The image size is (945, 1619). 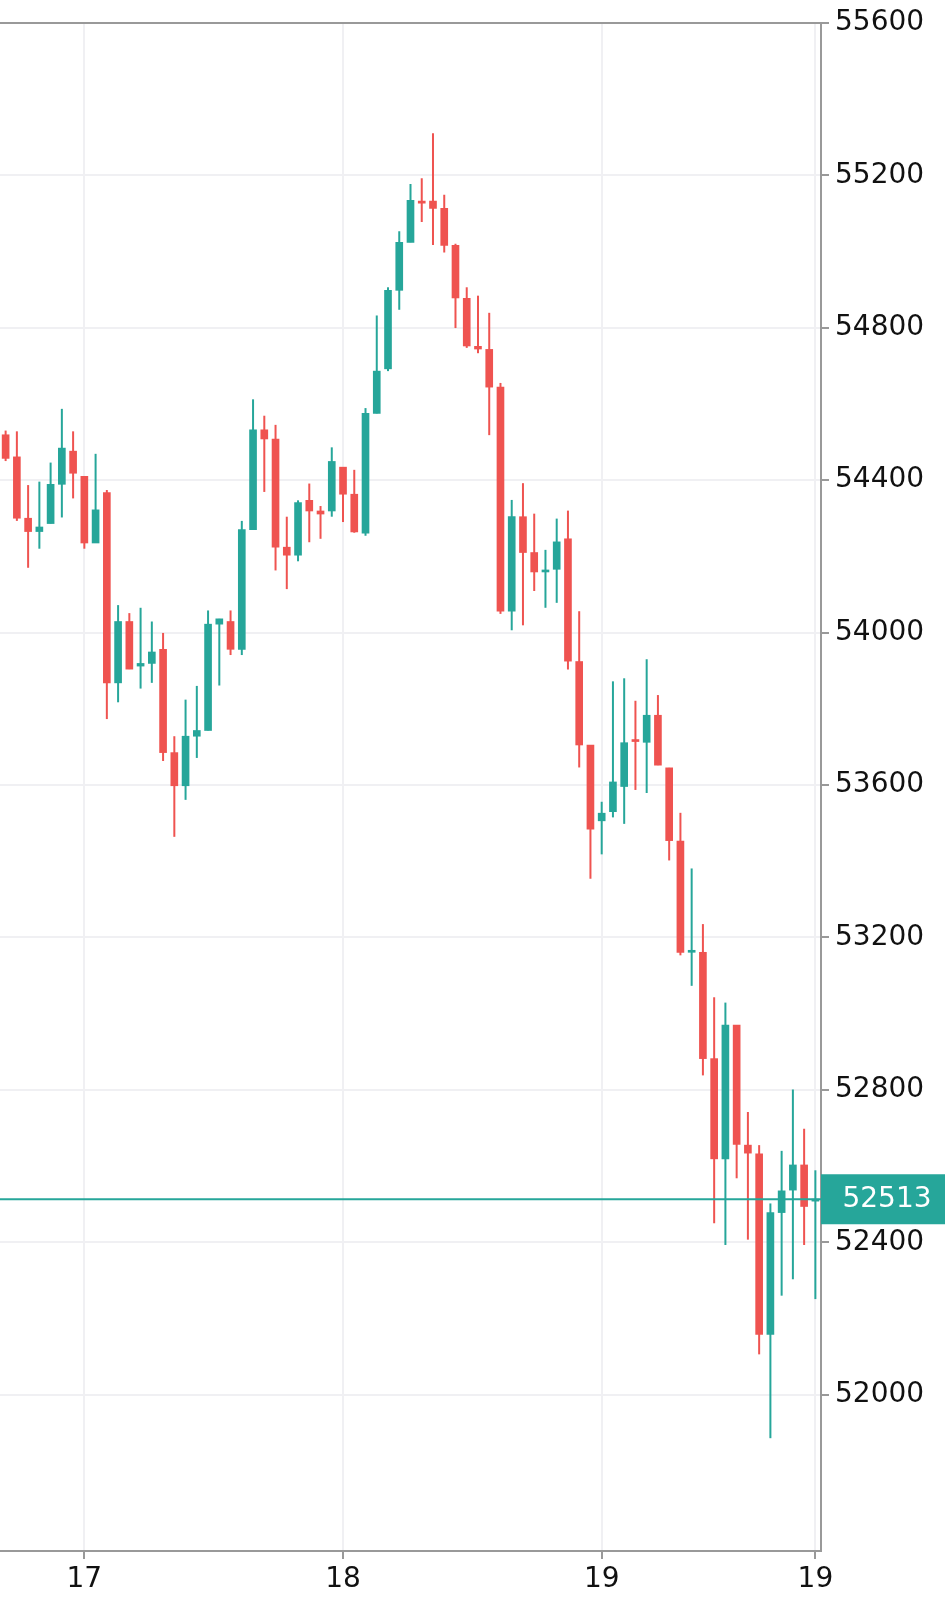 I want to click on y-tick-label: 55200, so click(x=880, y=173).